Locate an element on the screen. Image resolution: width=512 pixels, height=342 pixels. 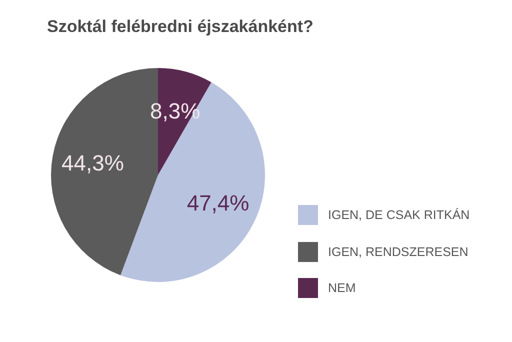
legend-label: IGEN, DE CSAK RITKÁN is located at coordinates (399, 215).